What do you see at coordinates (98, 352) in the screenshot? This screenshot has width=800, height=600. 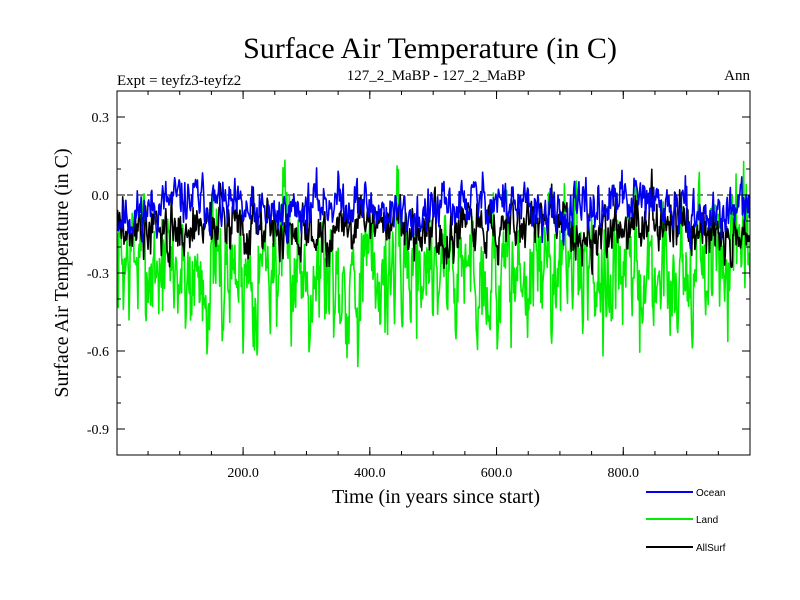 I see `y-tick-label: -0.6` at bounding box center [98, 352].